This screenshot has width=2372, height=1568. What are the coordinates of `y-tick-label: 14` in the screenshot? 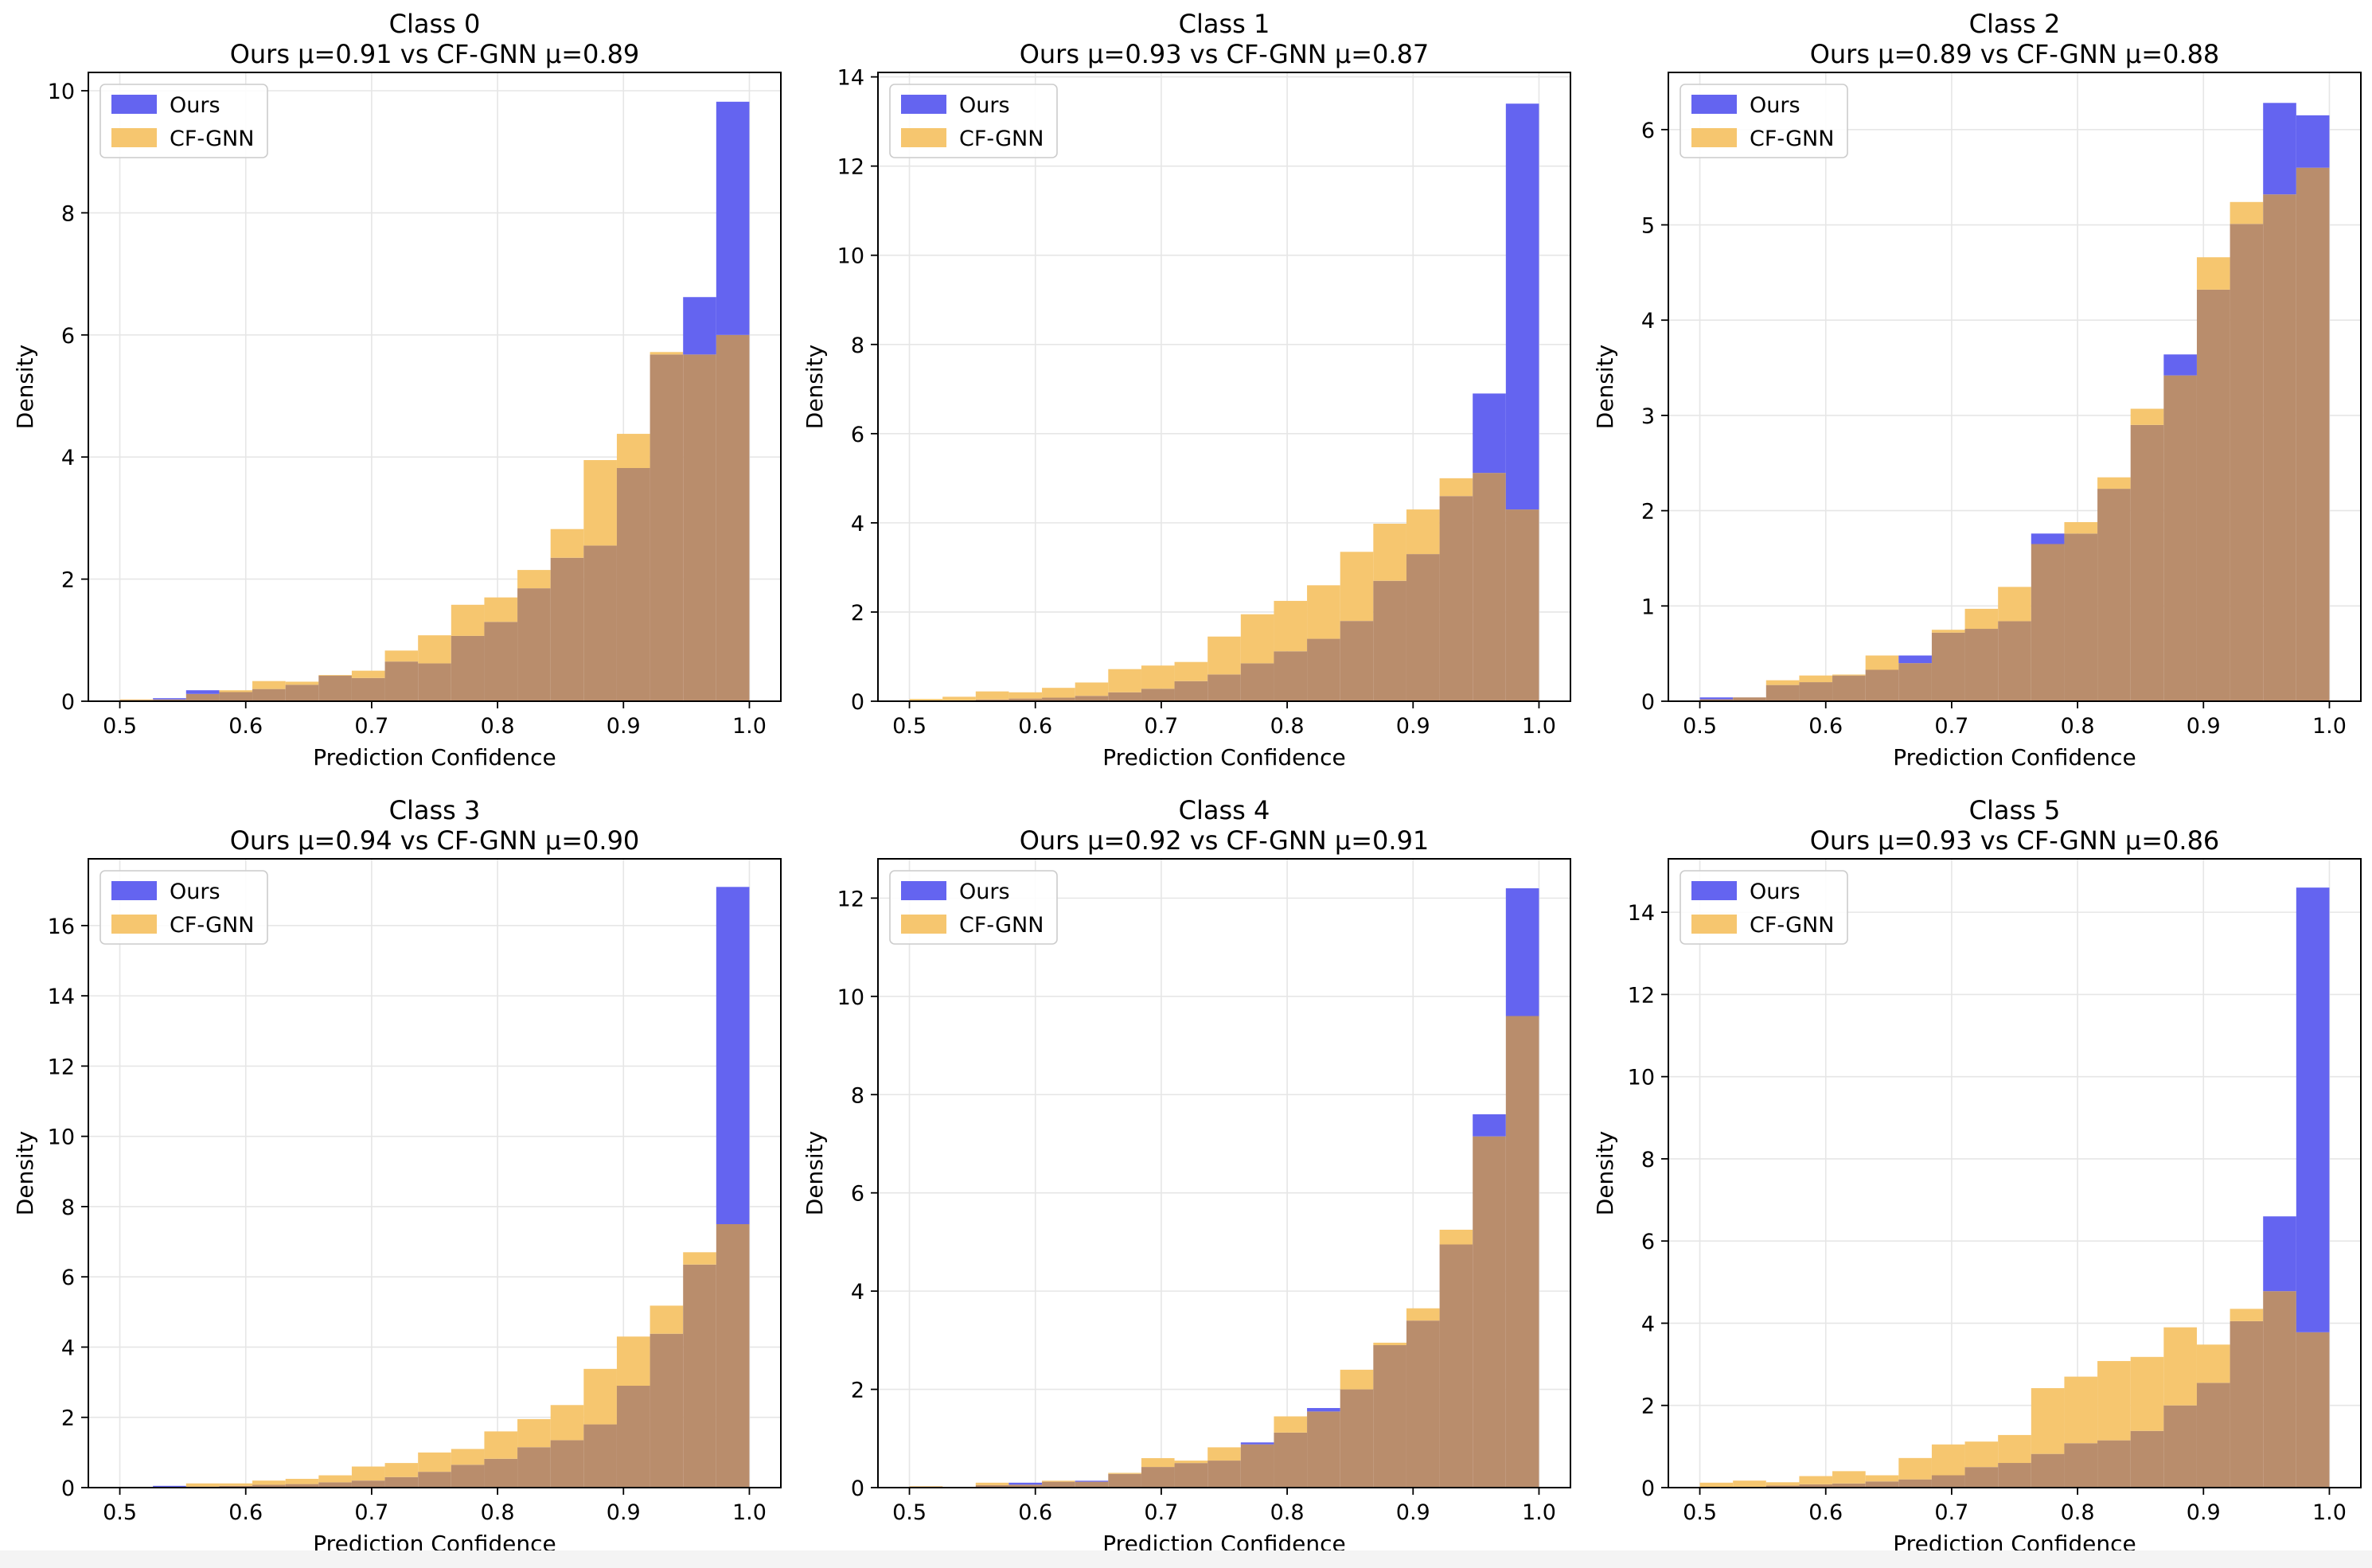 It's located at (850, 78).